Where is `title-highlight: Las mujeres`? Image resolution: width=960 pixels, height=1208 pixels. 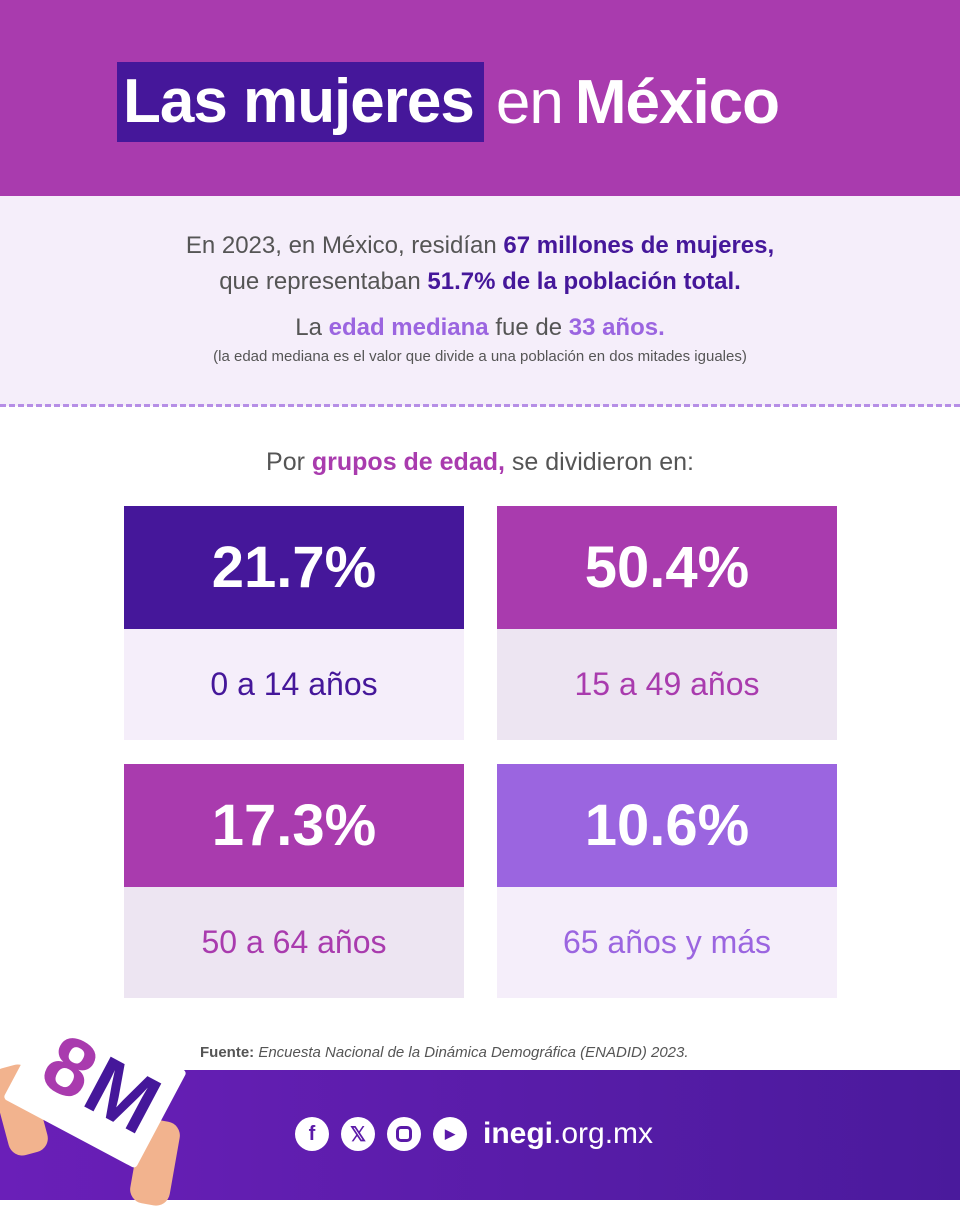 title-highlight: Las mujeres is located at coordinates (300, 102).